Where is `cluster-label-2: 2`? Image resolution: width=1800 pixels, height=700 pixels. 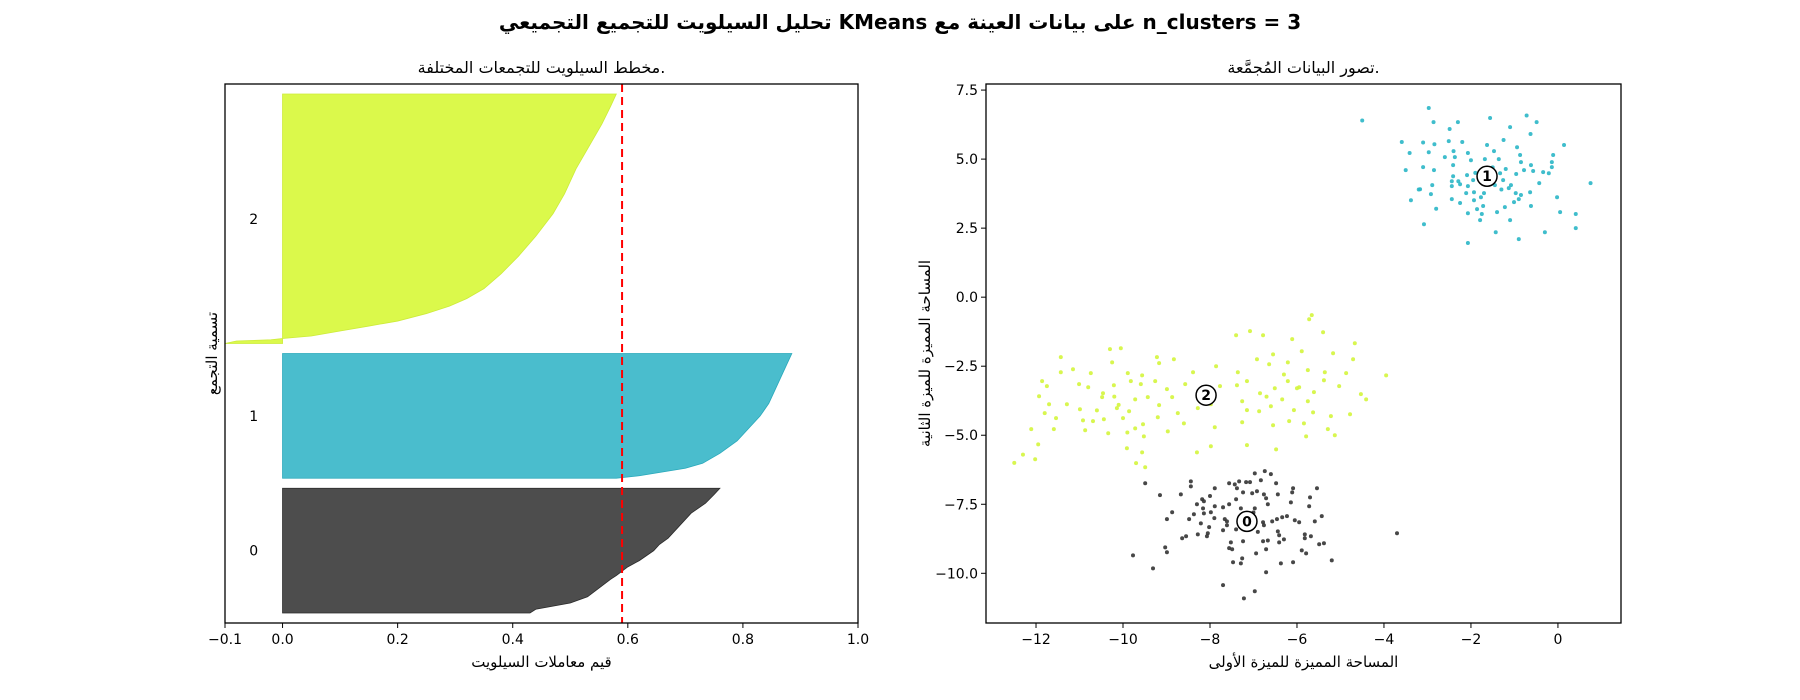
cluster-label-2: 2 is located at coordinates (253, 220).